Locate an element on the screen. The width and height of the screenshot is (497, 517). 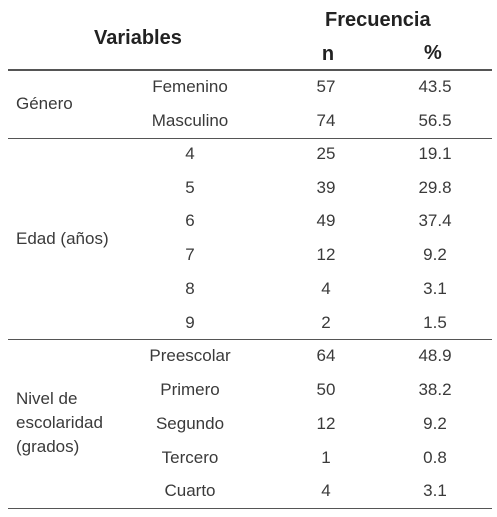
row-n: 50 is located at coordinates (326, 389).